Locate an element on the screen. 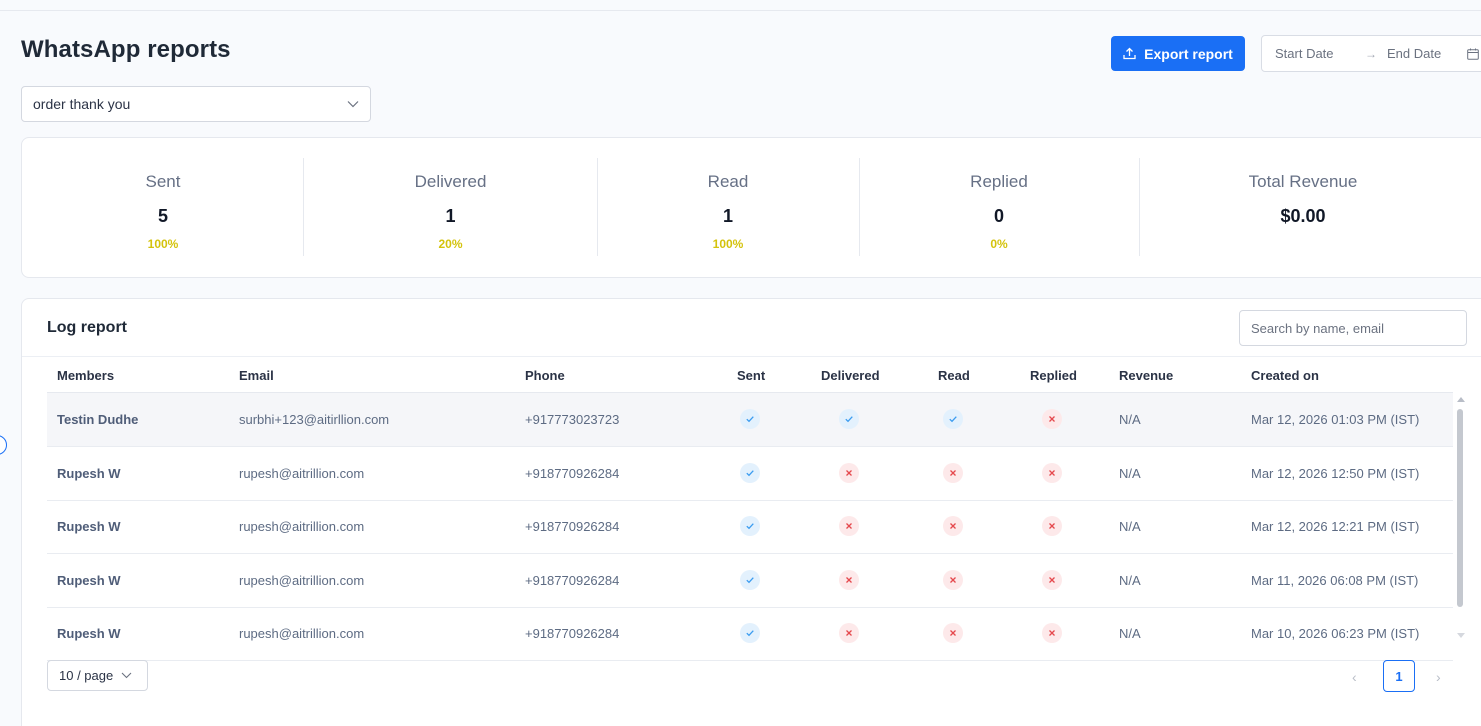 The width and height of the screenshot is (1481, 726). header-divider is located at coordinates (751, 356).